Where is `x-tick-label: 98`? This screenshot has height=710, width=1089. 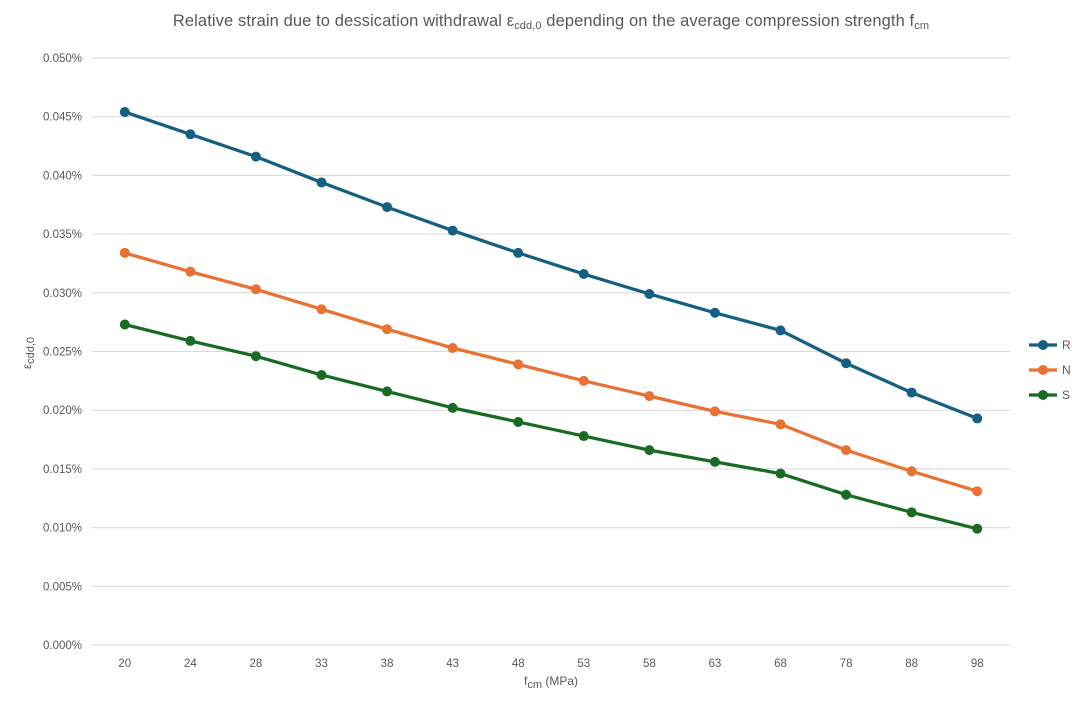
x-tick-label: 98 is located at coordinates (977, 664).